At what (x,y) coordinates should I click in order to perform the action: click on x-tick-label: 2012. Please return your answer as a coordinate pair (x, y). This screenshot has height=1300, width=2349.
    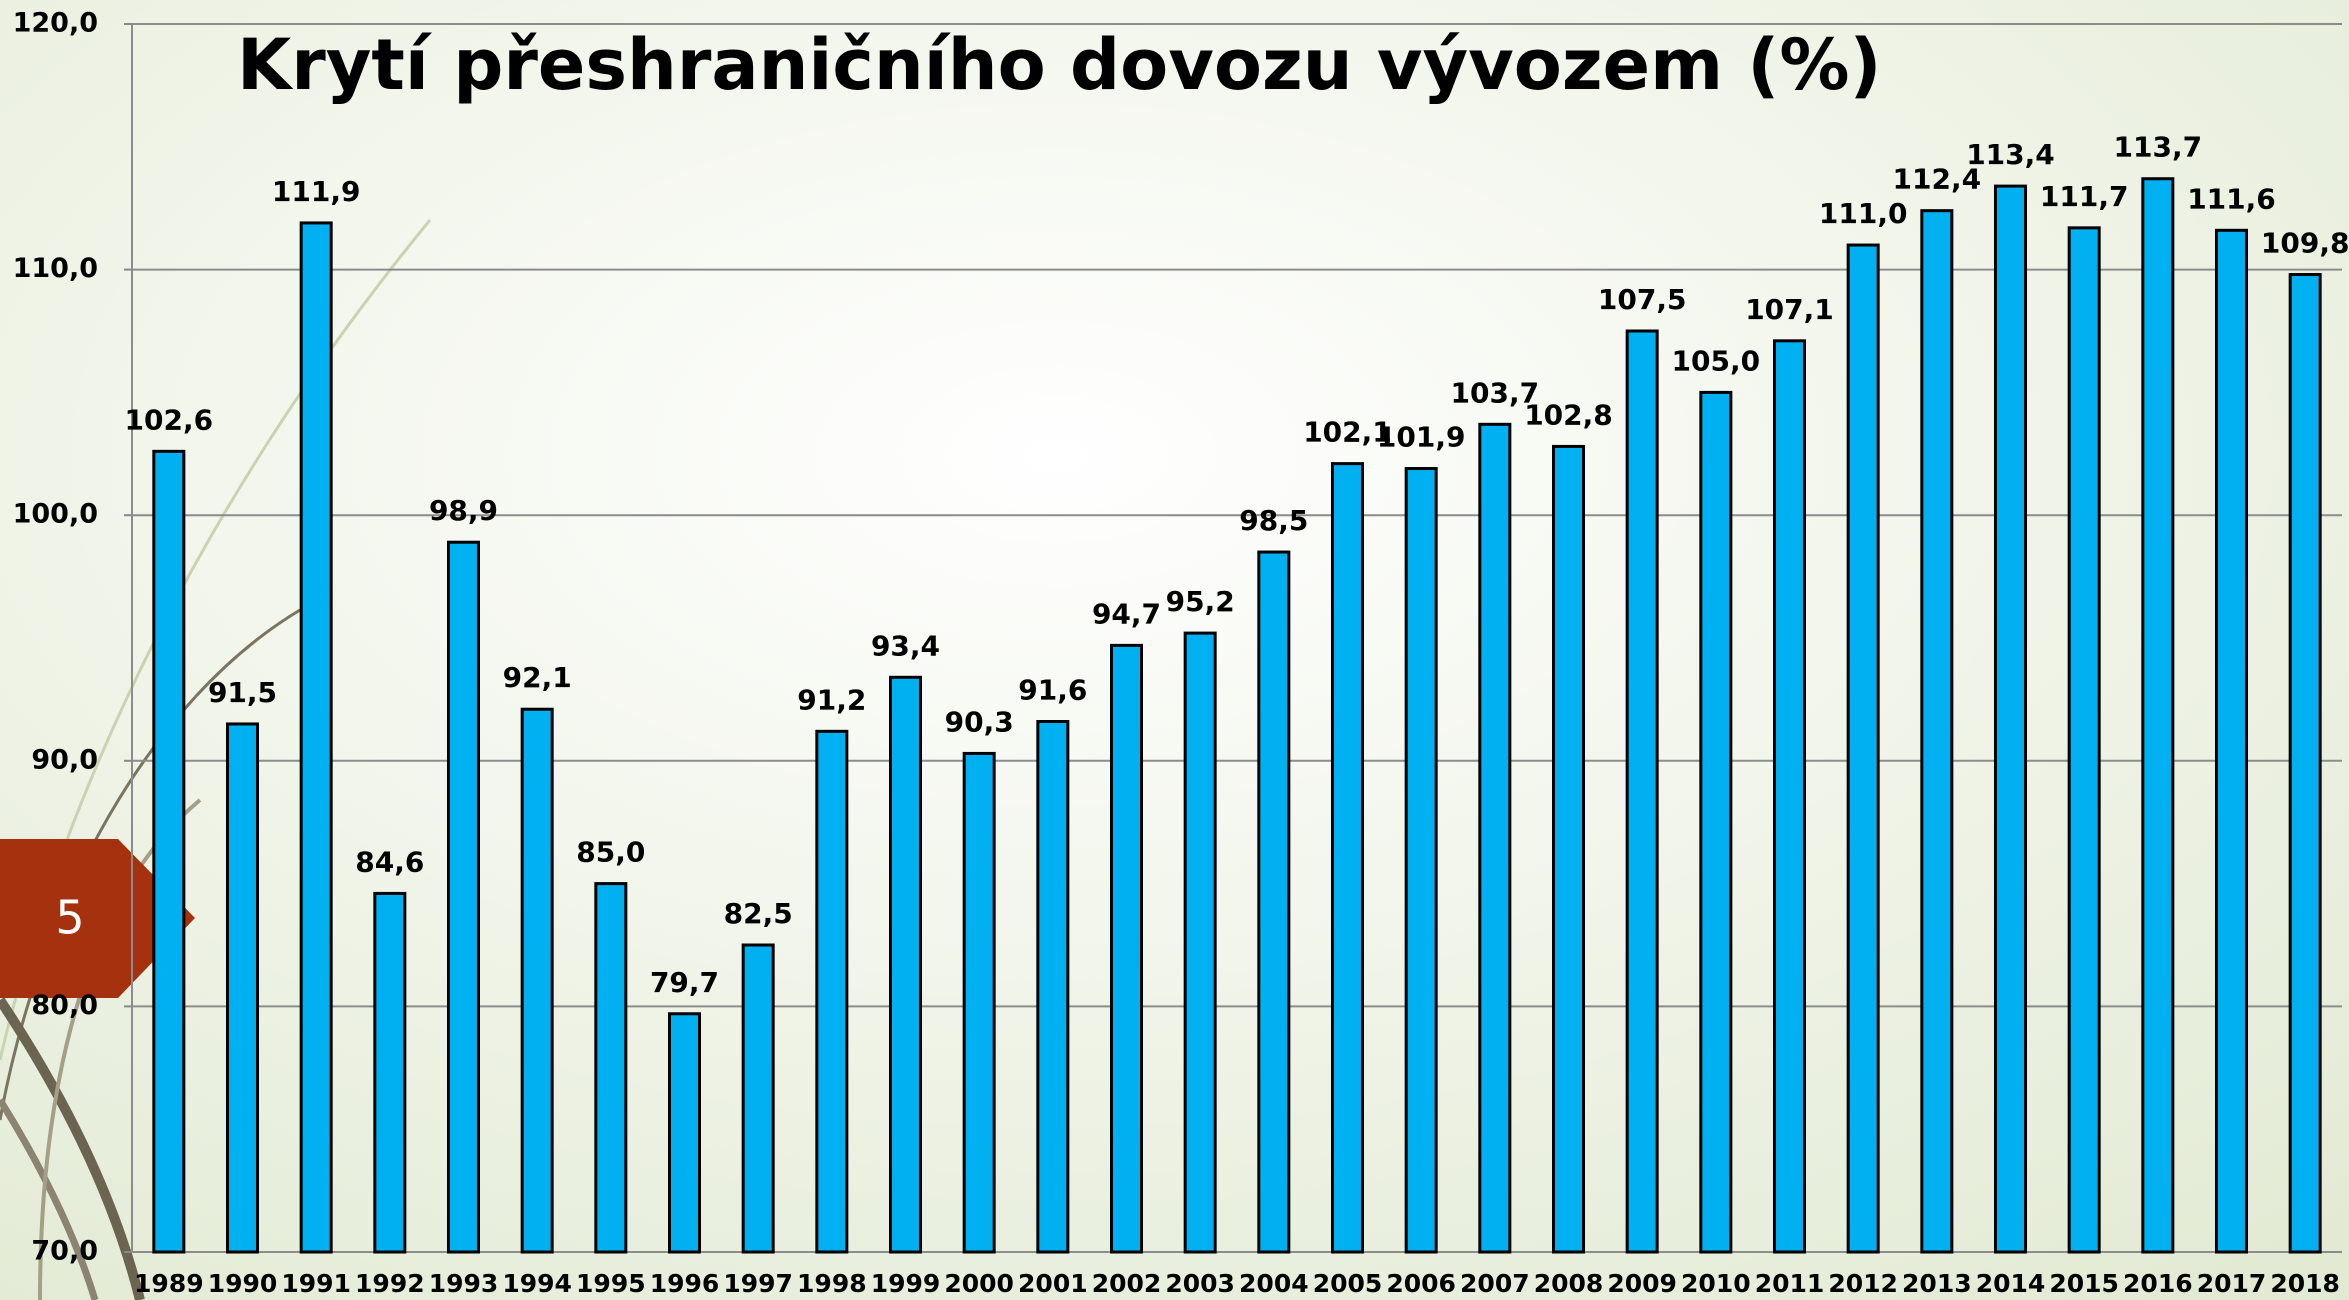
    Looking at the image, I should click on (1863, 1283).